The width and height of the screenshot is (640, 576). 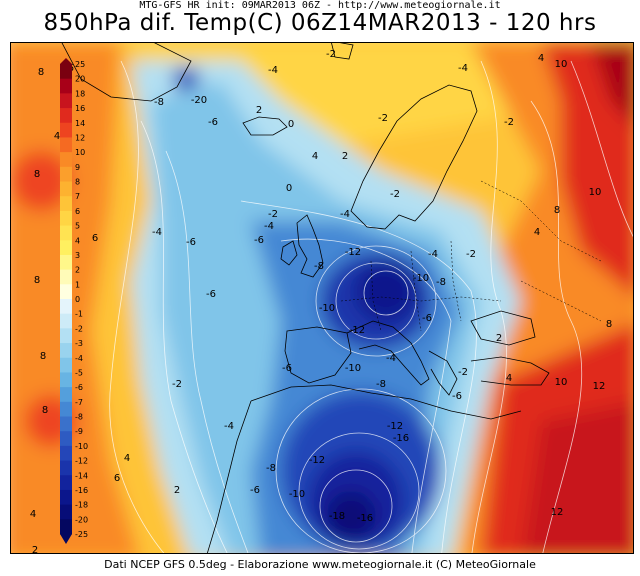 What do you see at coordinates (443, 373) in the screenshot?
I see `coast-balkans` at bounding box center [443, 373].